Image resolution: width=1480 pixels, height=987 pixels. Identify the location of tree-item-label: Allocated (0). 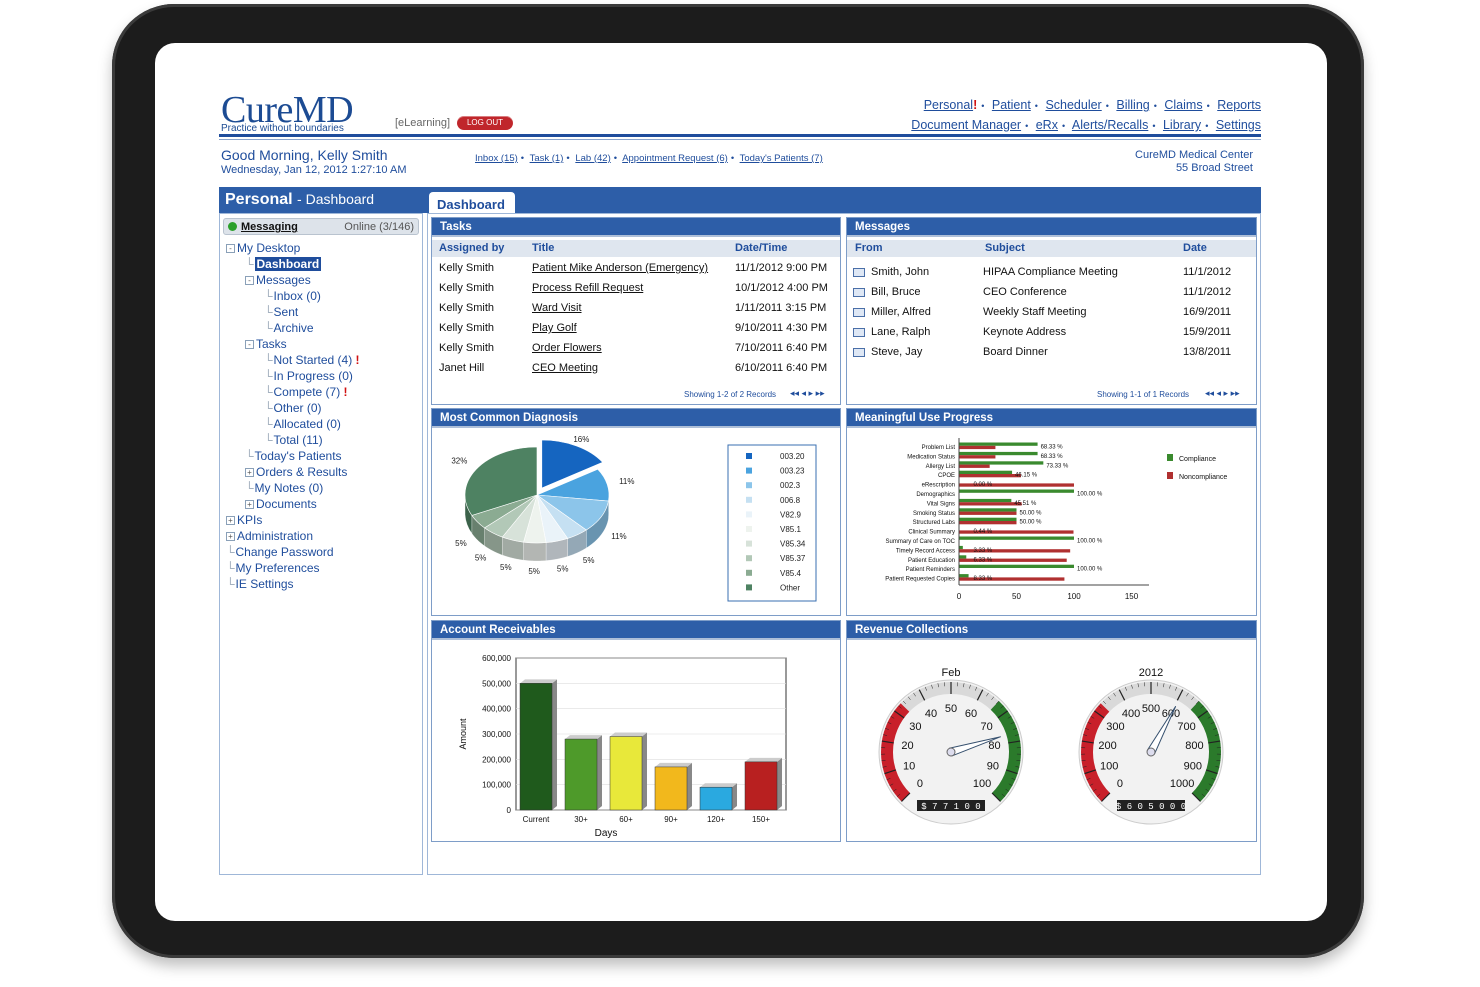
(307, 424).